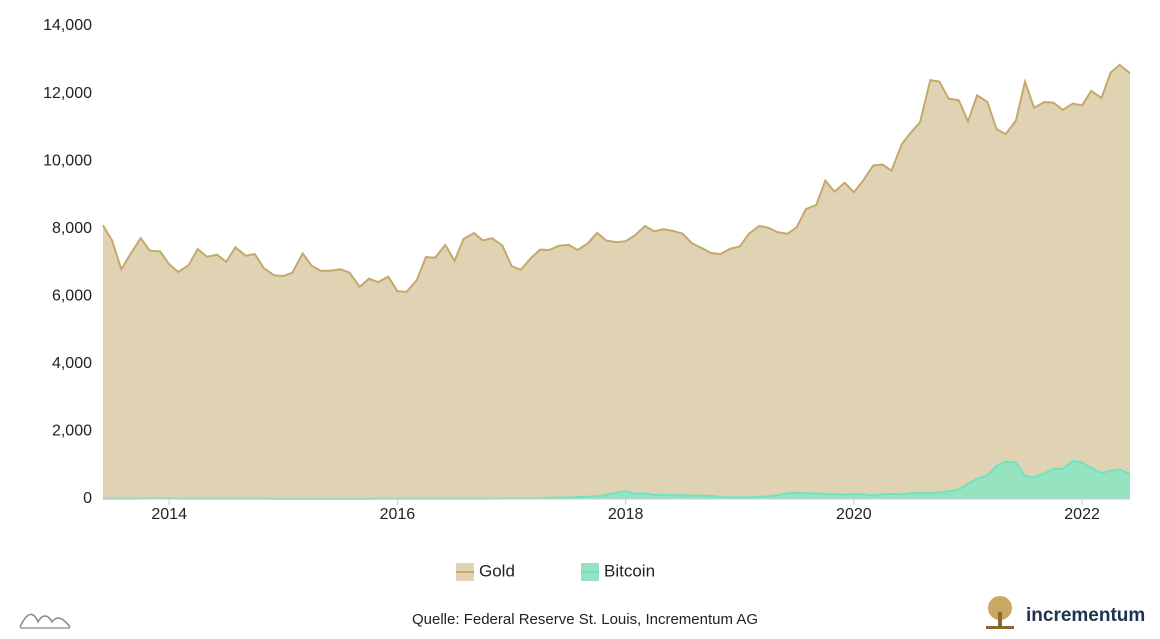 The width and height of the screenshot is (1160, 639). Describe the element at coordinates (1082, 514) in the screenshot. I see `x-tick-label: 2022` at that location.